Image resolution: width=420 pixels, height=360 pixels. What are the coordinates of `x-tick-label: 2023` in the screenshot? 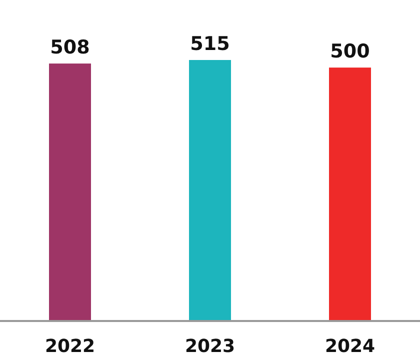 It's located at (210, 346).